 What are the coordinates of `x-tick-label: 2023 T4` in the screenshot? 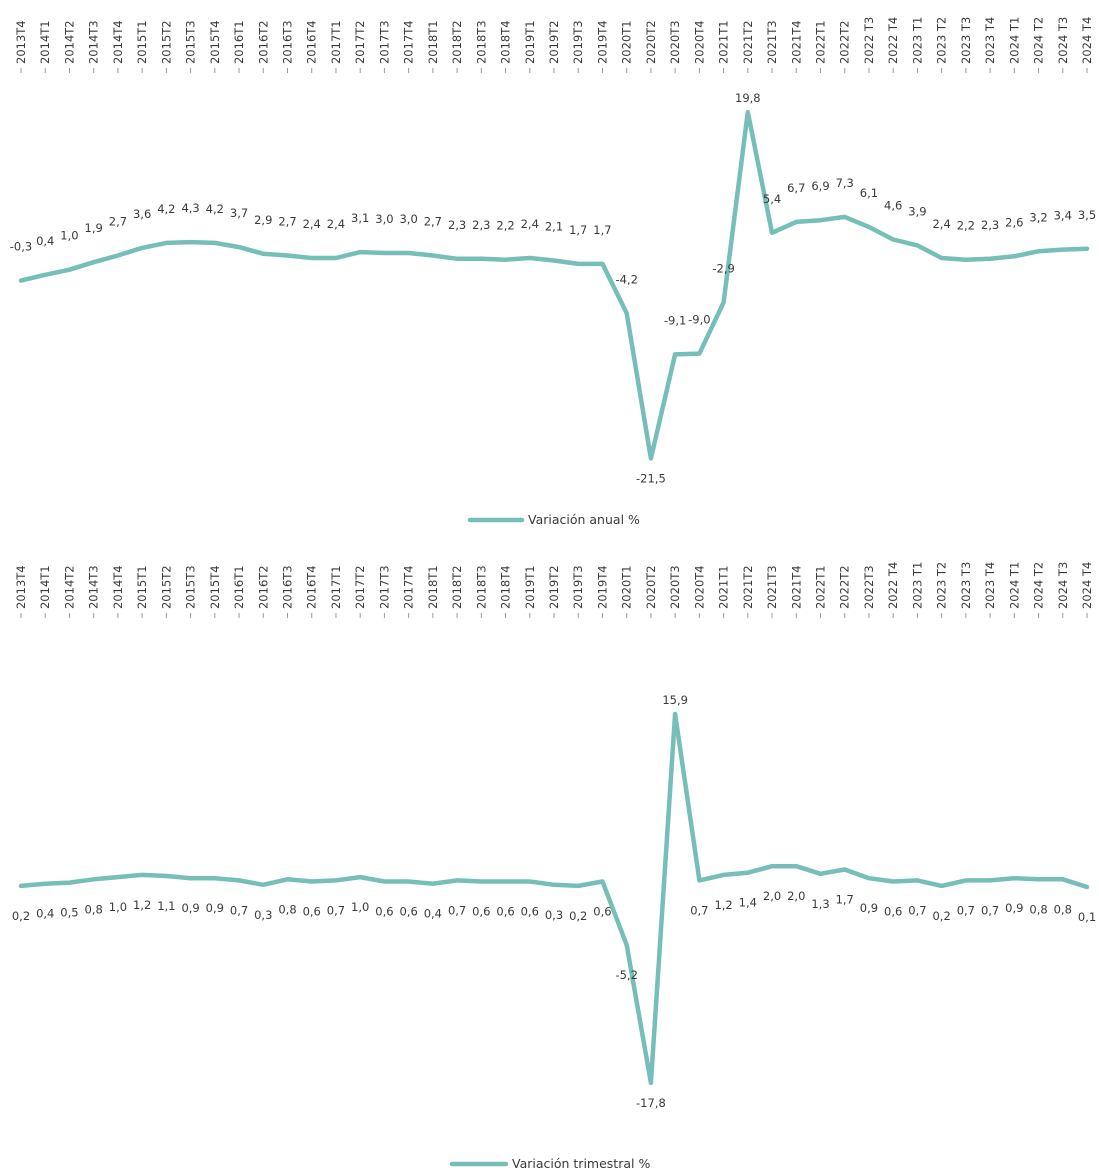 It's located at (990, 40).